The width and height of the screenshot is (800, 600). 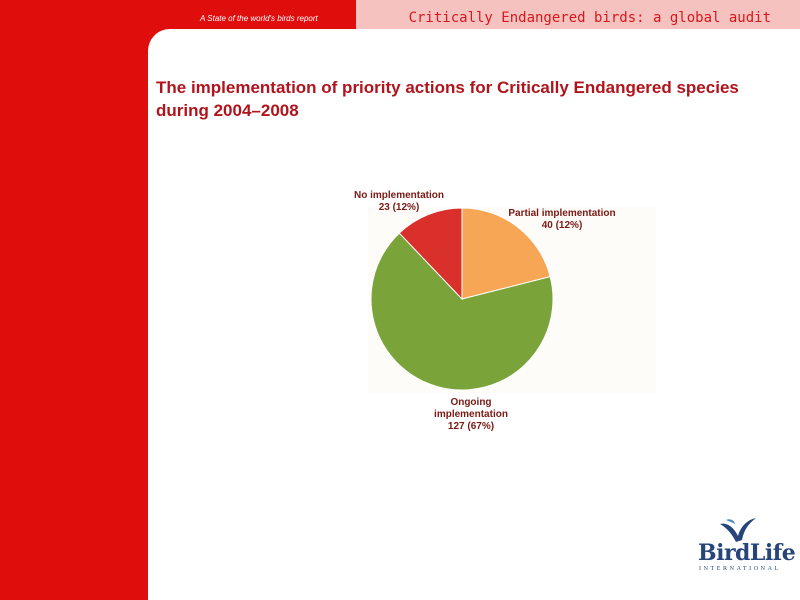 What do you see at coordinates (430, 254) in the screenshot?
I see `pie-slice-none` at bounding box center [430, 254].